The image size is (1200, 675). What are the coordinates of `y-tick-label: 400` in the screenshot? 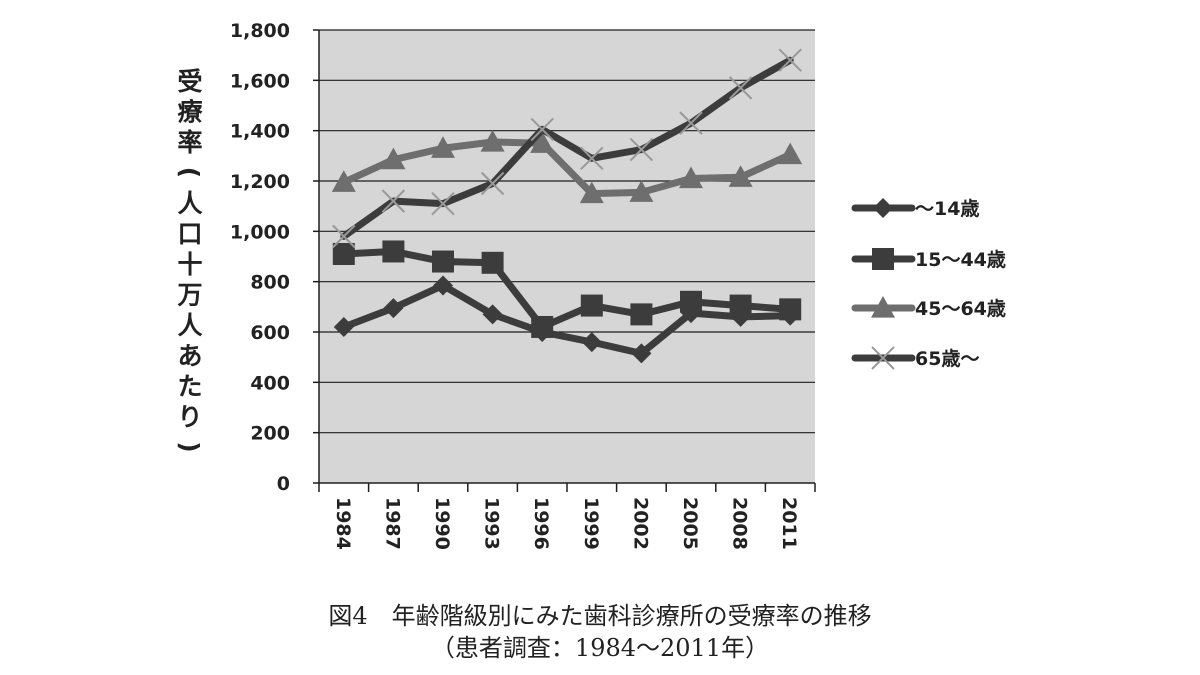 It's located at (270, 383).